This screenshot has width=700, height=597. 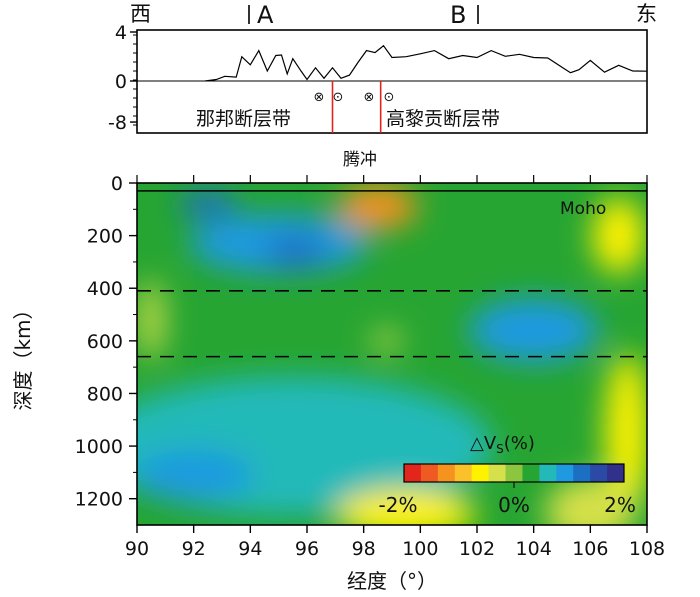 What do you see at coordinates (392, 581) in the screenshot?
I see `x-axis-label: 经度（°）` at bounding box center [392, 581].